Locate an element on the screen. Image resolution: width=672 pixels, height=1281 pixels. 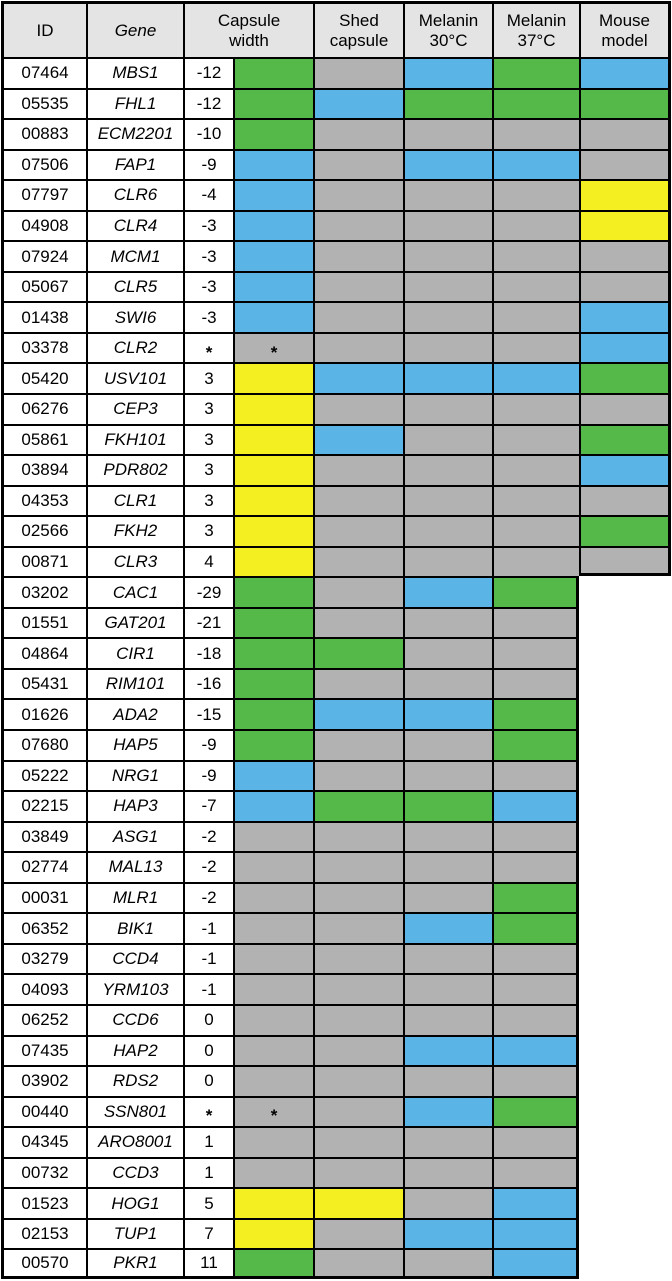
cell-id: 01523 is located at coordinates (43, 1202).